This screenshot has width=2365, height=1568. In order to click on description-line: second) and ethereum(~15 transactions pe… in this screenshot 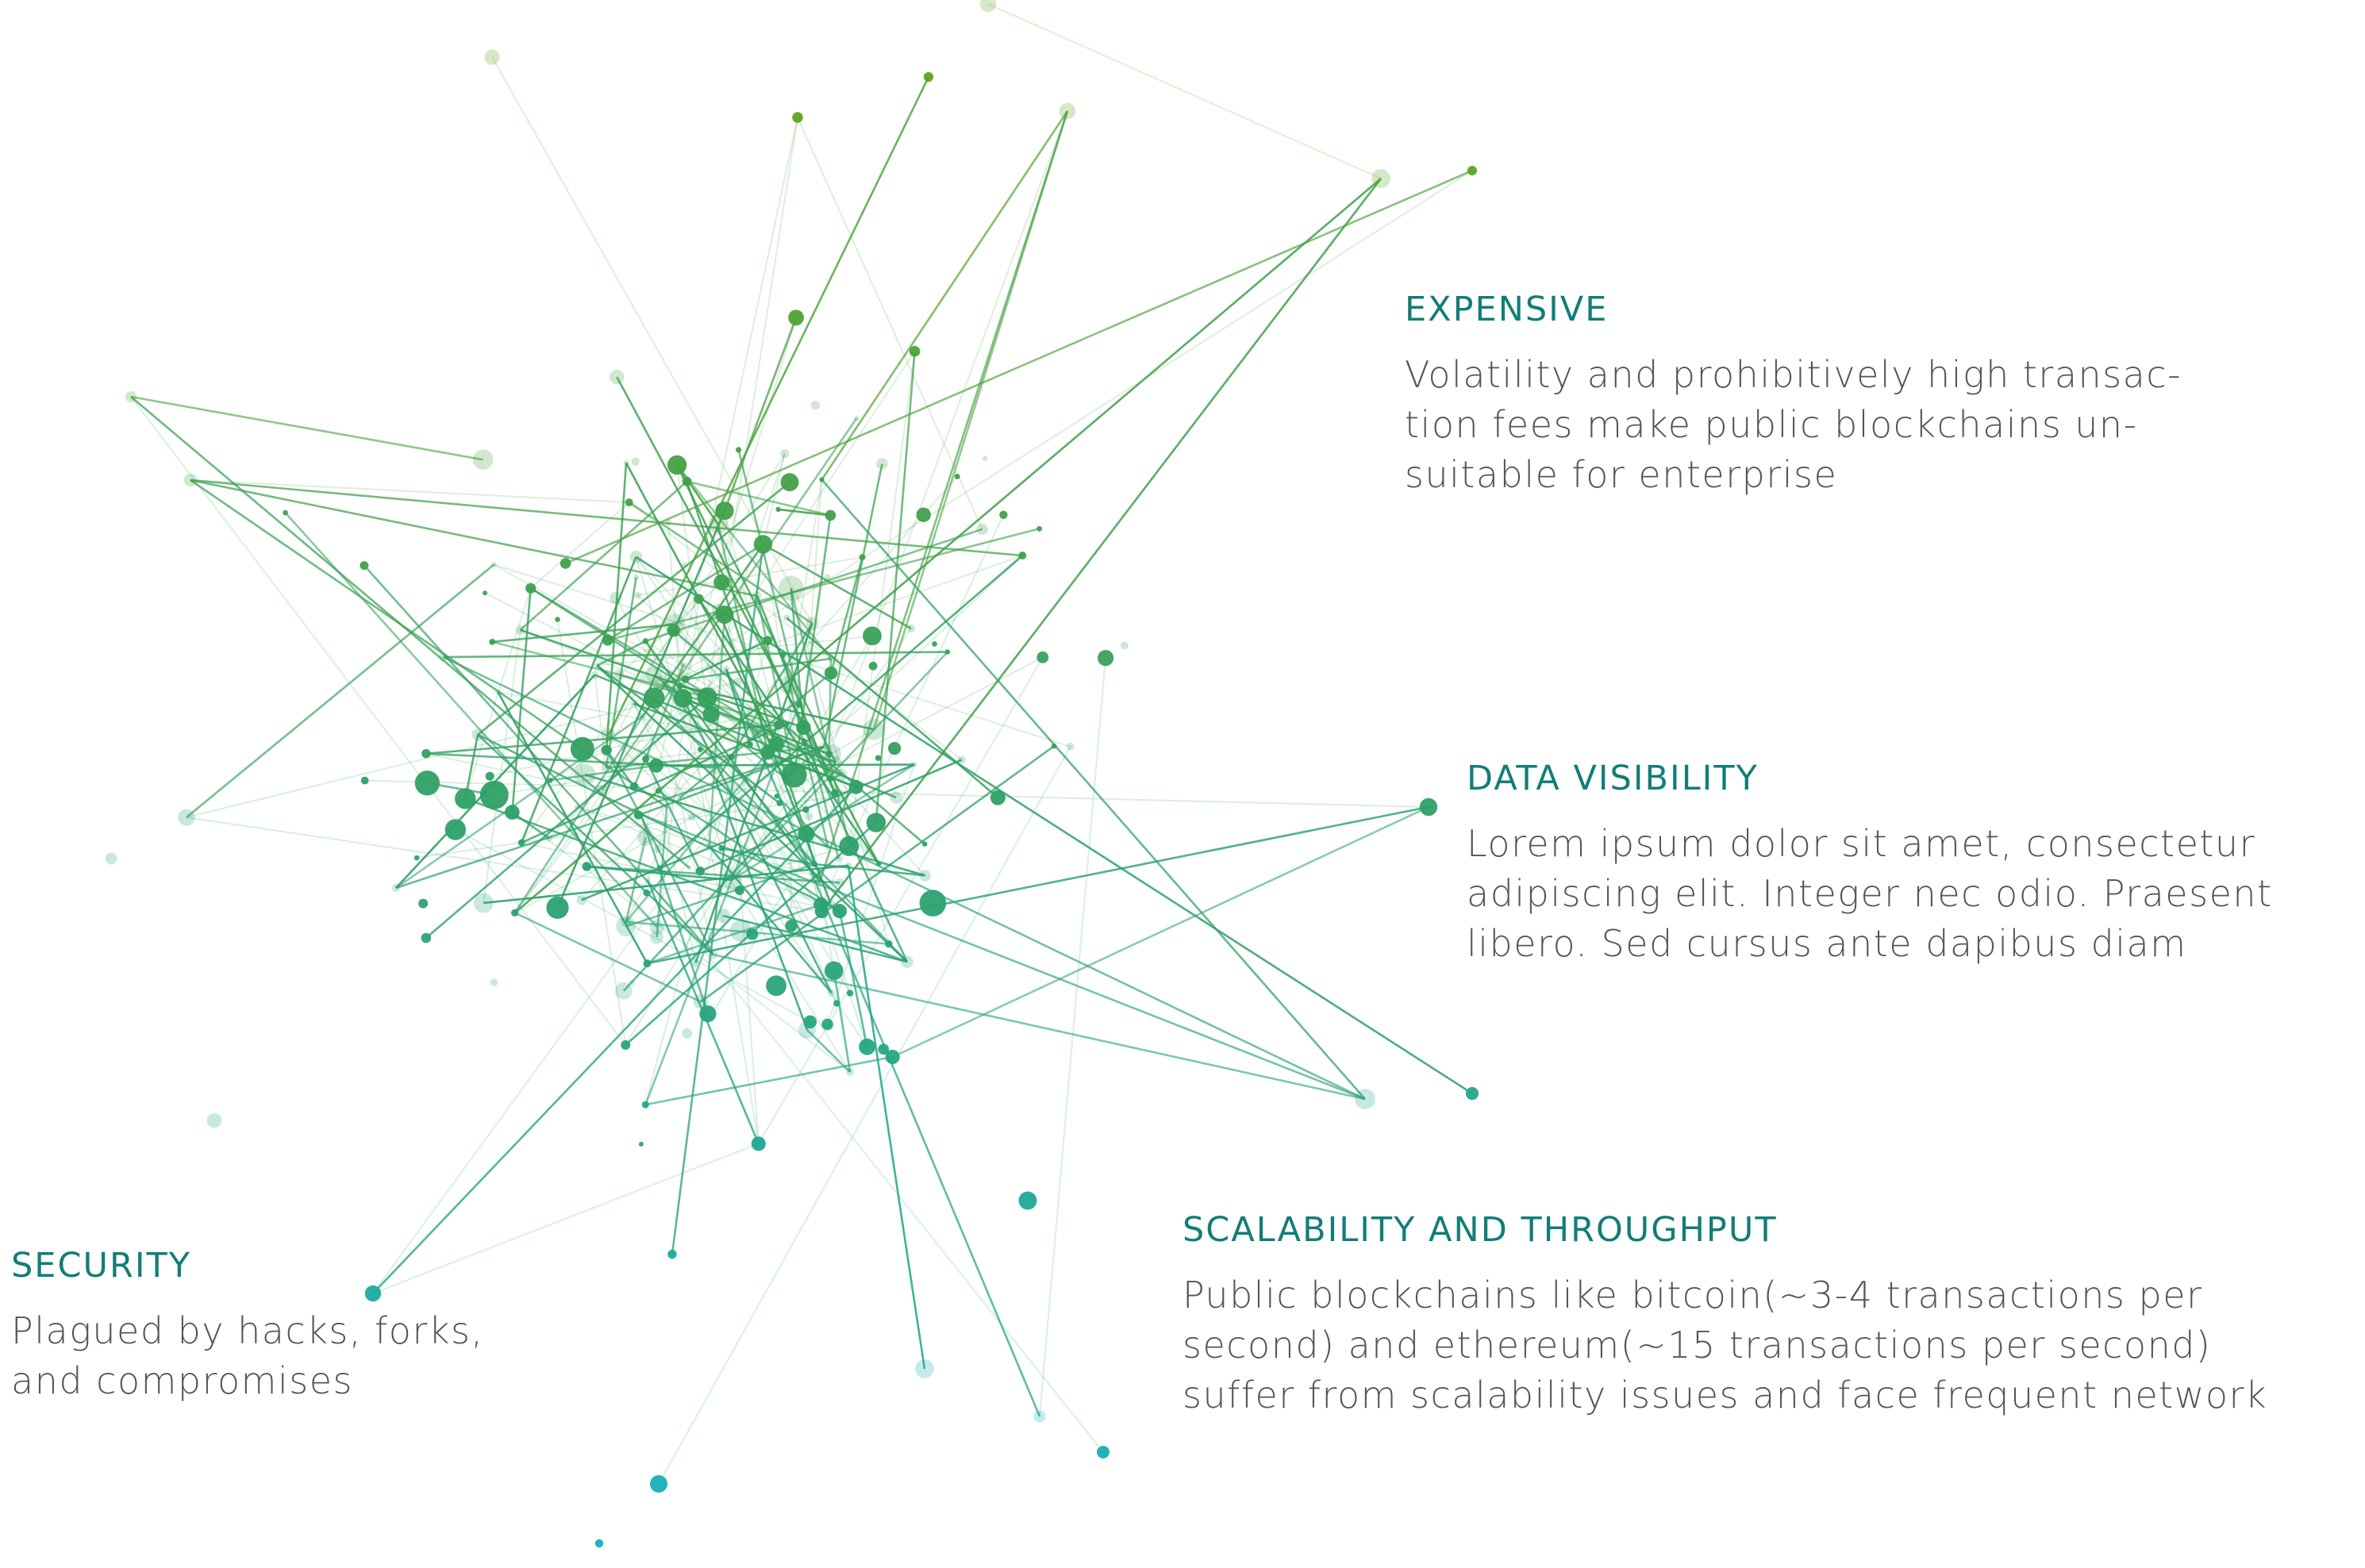, I will do `click(1697, 1345)`.